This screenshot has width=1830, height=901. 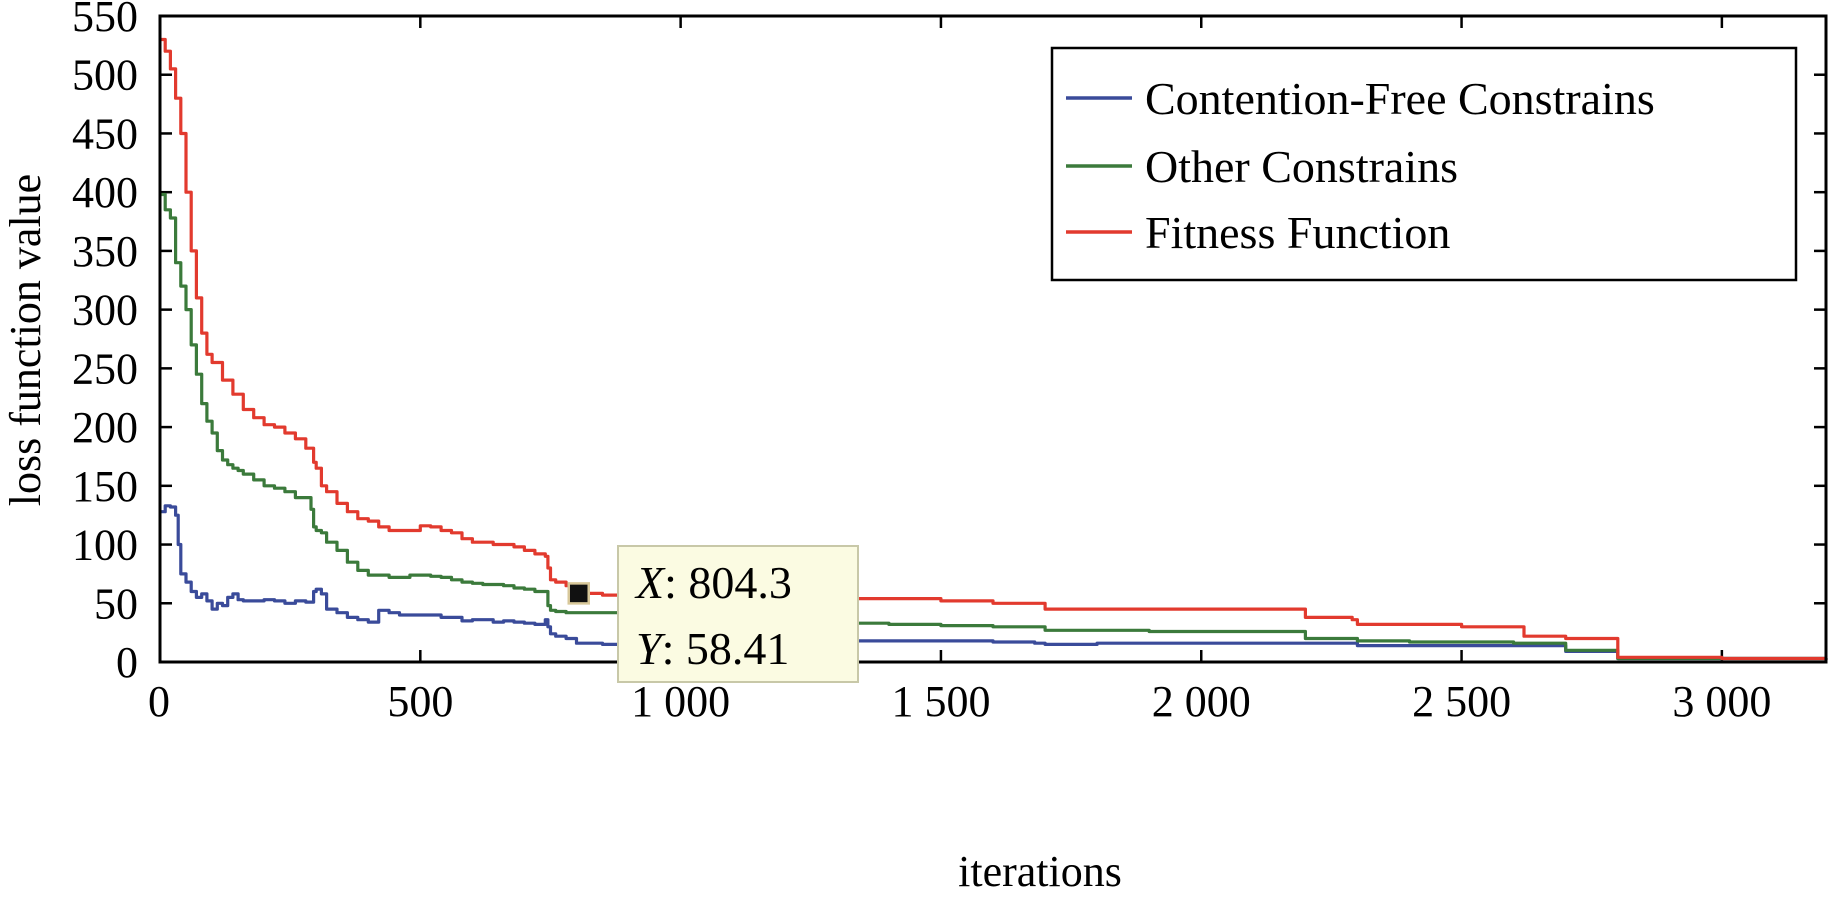 What do you see at coordinates (105, 75) in the screenshot?
I see `y-tick-label: 500` at bounding box center [105, 75].